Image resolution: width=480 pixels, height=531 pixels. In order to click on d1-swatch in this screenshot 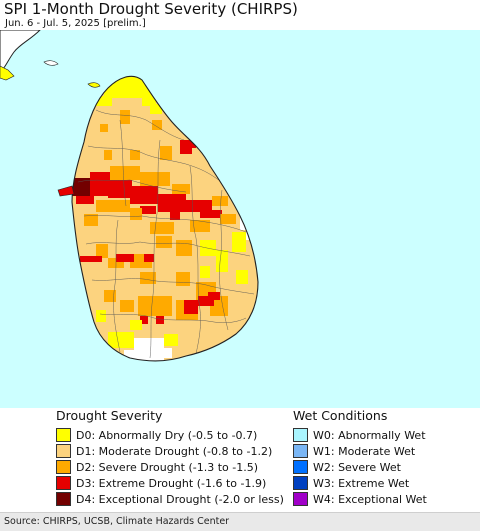, I will do `click(63, 451)`.